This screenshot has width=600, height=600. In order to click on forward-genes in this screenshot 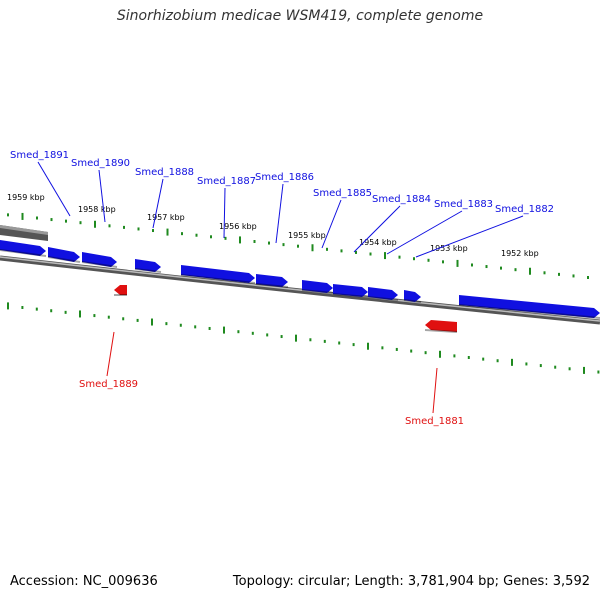, I will do `click(300, 279)`.